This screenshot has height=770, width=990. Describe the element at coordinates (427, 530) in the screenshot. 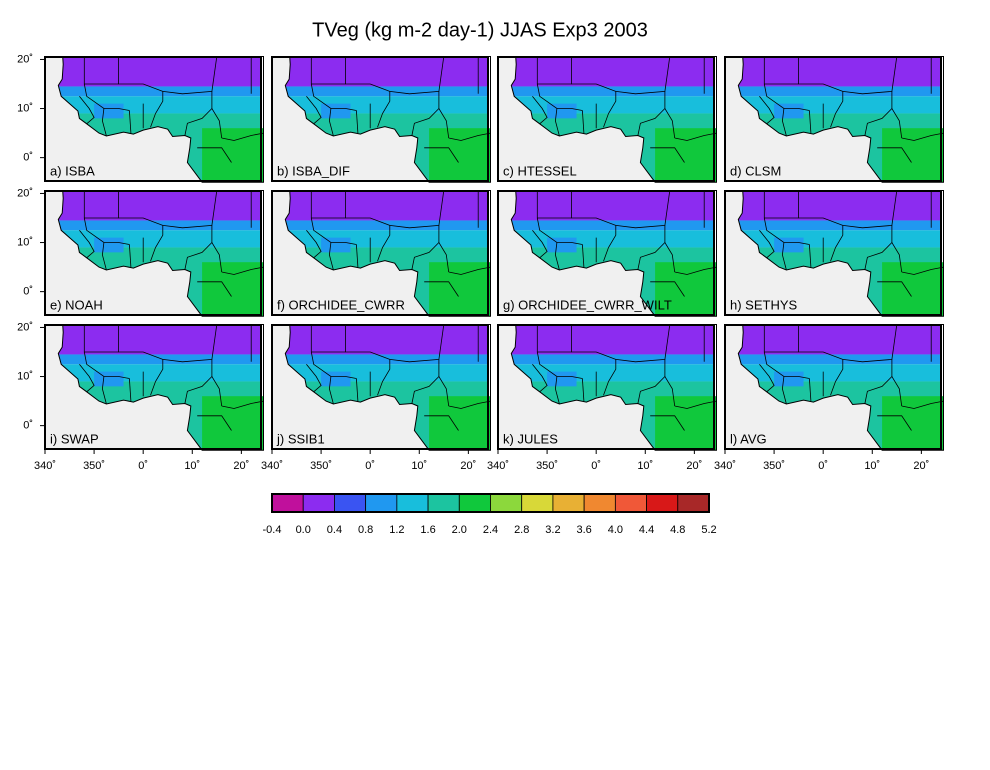

I see `colorbar-label: 1.6` at that location.